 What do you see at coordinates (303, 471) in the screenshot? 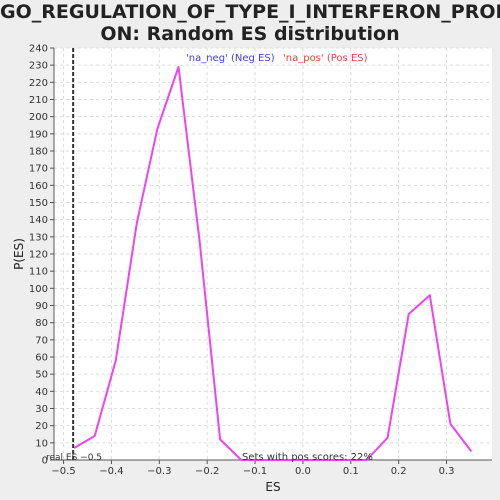
I see `x-tick-label: 0.0` at bounding box center [303, 471].